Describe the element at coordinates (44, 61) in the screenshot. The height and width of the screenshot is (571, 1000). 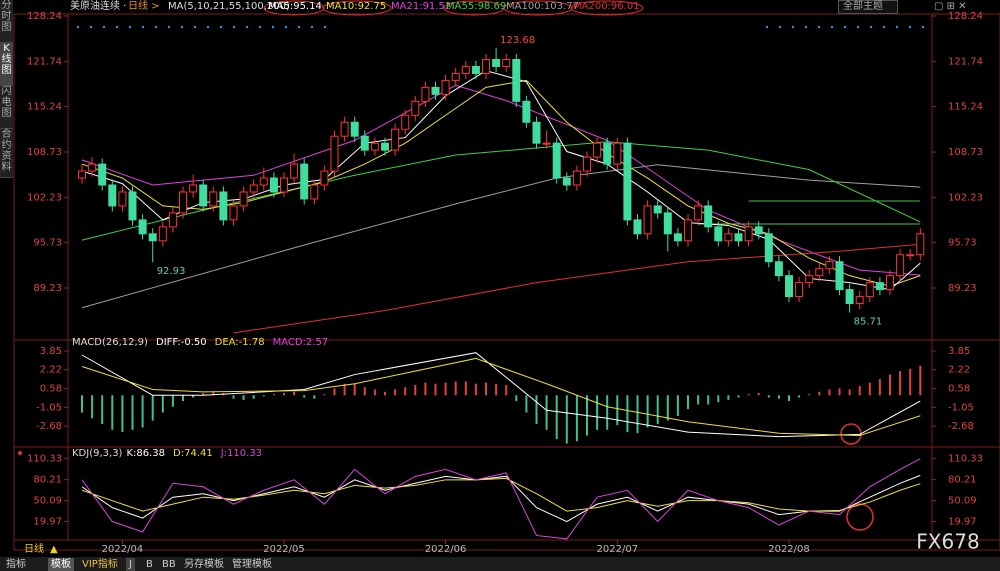
I see `y-tick-label: 121.74` at that location.